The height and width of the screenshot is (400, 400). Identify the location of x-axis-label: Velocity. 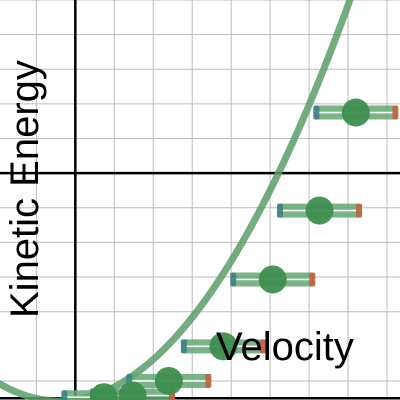
(285, 347).